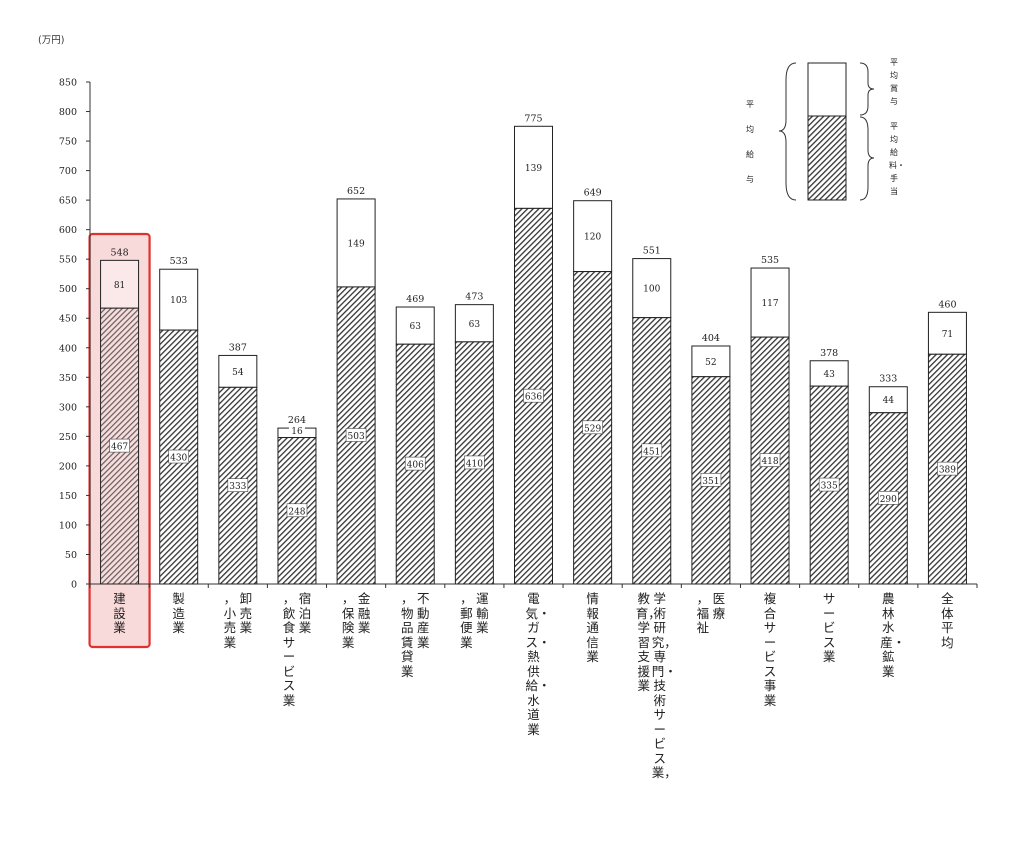 The image size is (1024, 853). I want to click on bonus-label: 43, so click(829, 375).